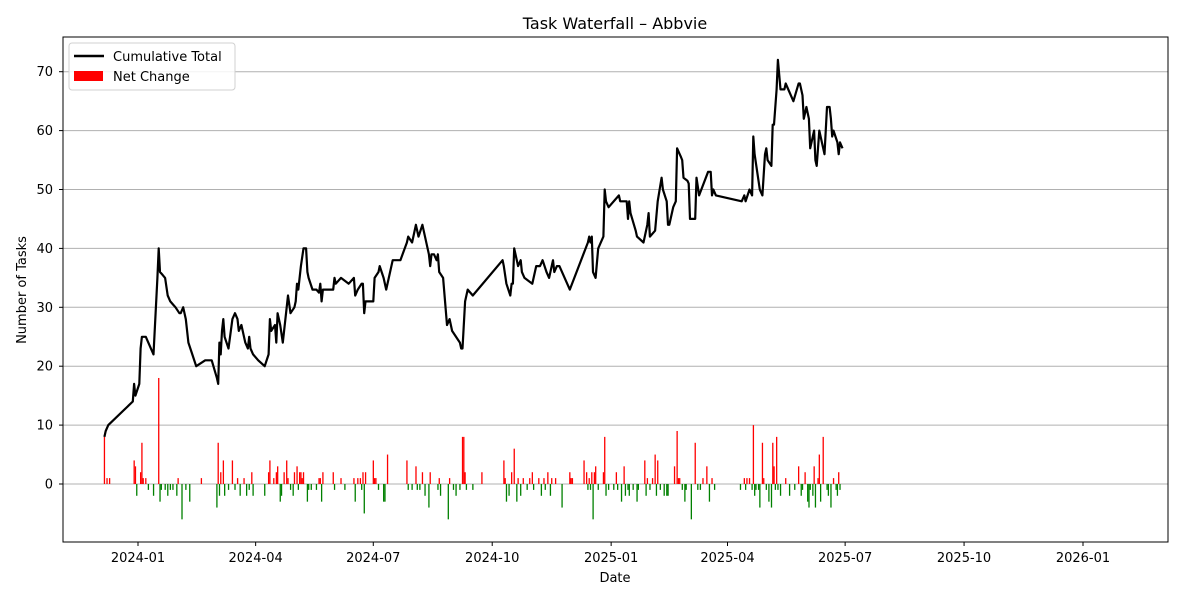  What do you see at coordinates (727, 558) in the screenshot?
I see `x-tick-label: 2025-04` at bounding box center [727, 558].